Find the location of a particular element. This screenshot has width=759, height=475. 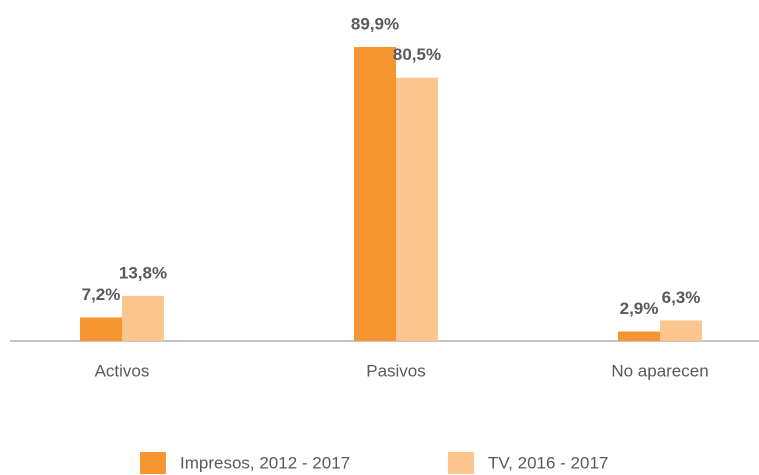

value-label: 89,9% is located at coordinates (375, 23).